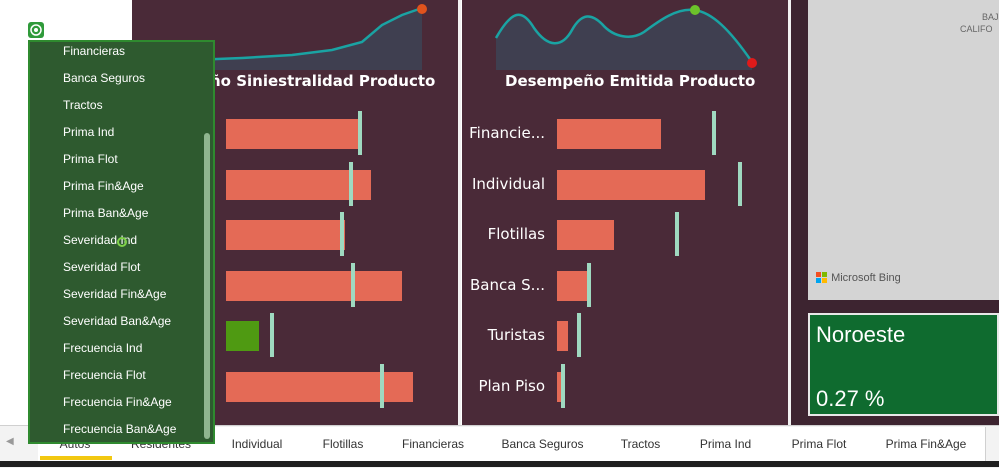  Describe the element at coordinates (861, 334) in the screenshot. I see `region-name: Noroeste` at that location.